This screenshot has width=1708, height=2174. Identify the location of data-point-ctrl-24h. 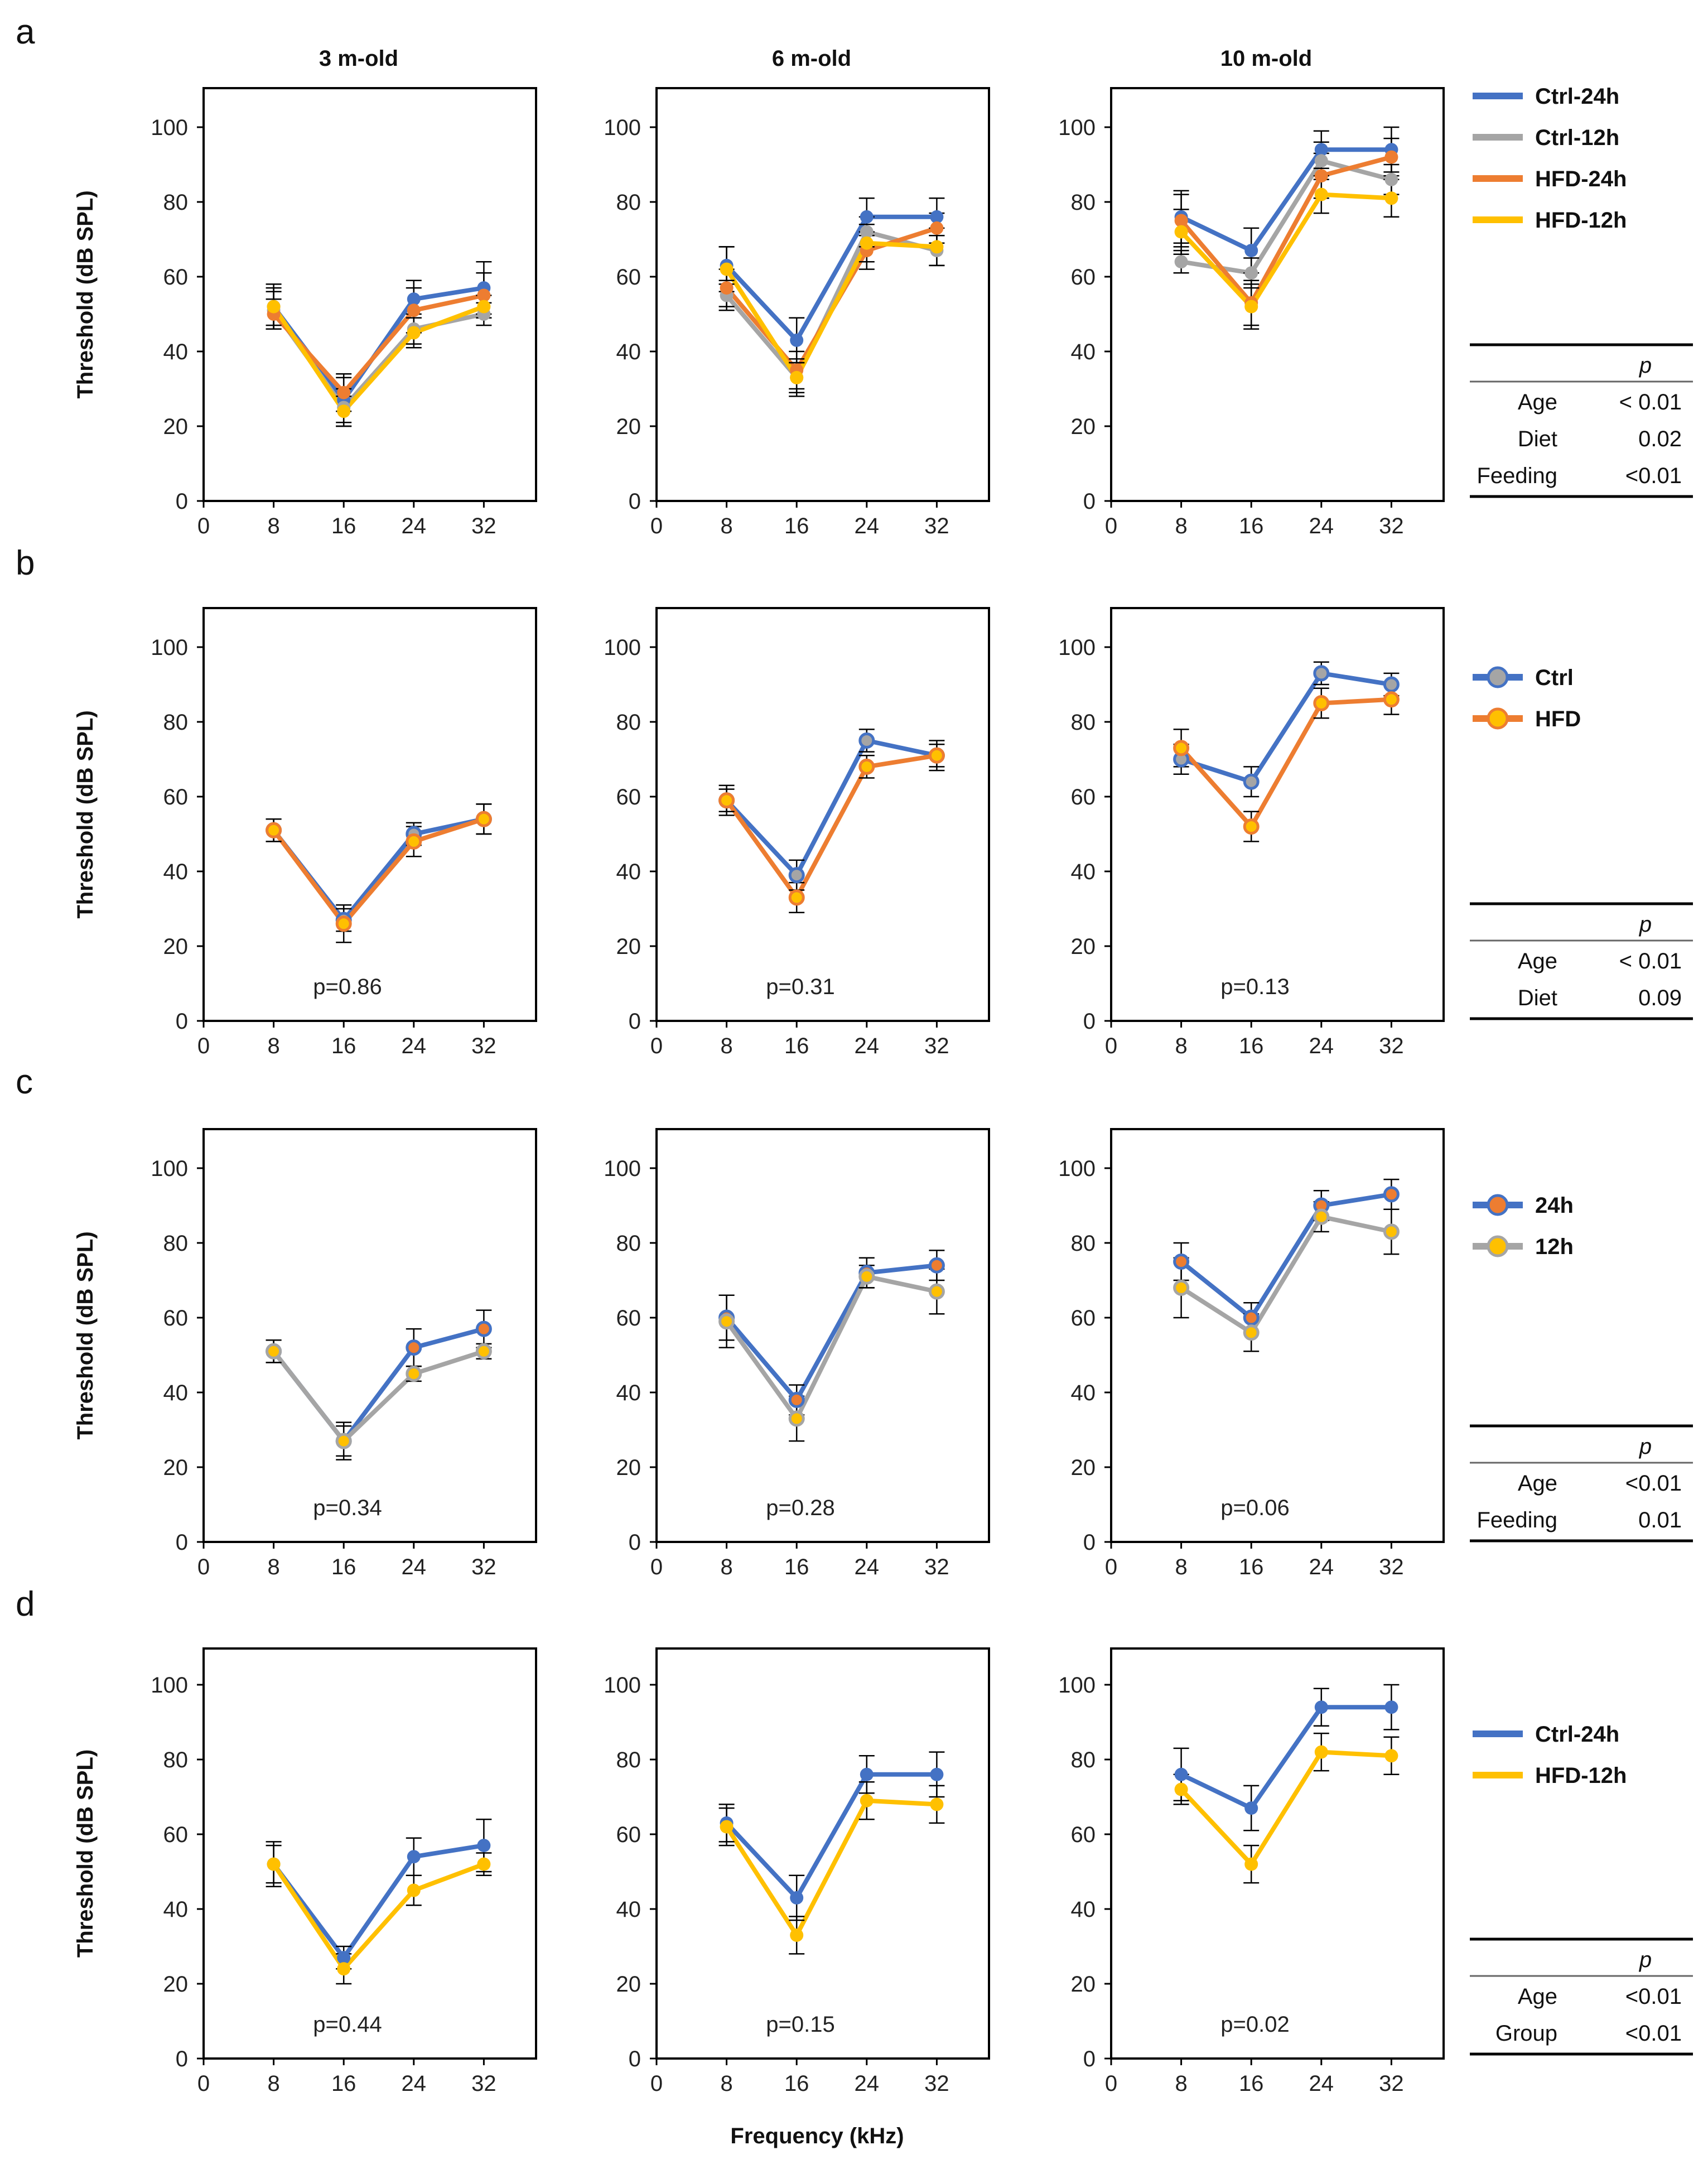
(797, 340).